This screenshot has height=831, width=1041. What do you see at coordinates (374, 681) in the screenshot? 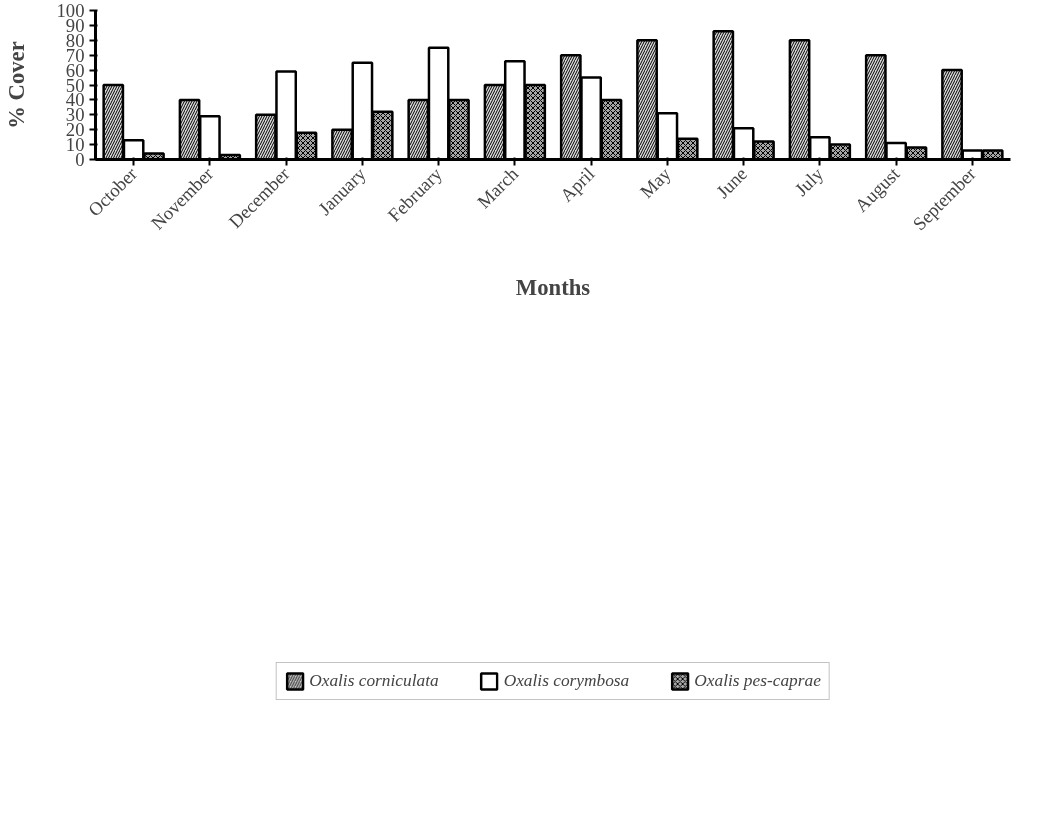
I see `legend-label: Oxalis corniculata` at bounding box center [374, 681].